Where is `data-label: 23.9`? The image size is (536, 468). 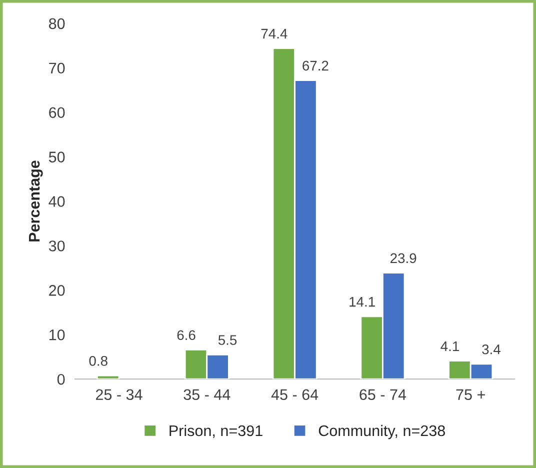 data-label: 23.9 is located at coordinates (403, 258).